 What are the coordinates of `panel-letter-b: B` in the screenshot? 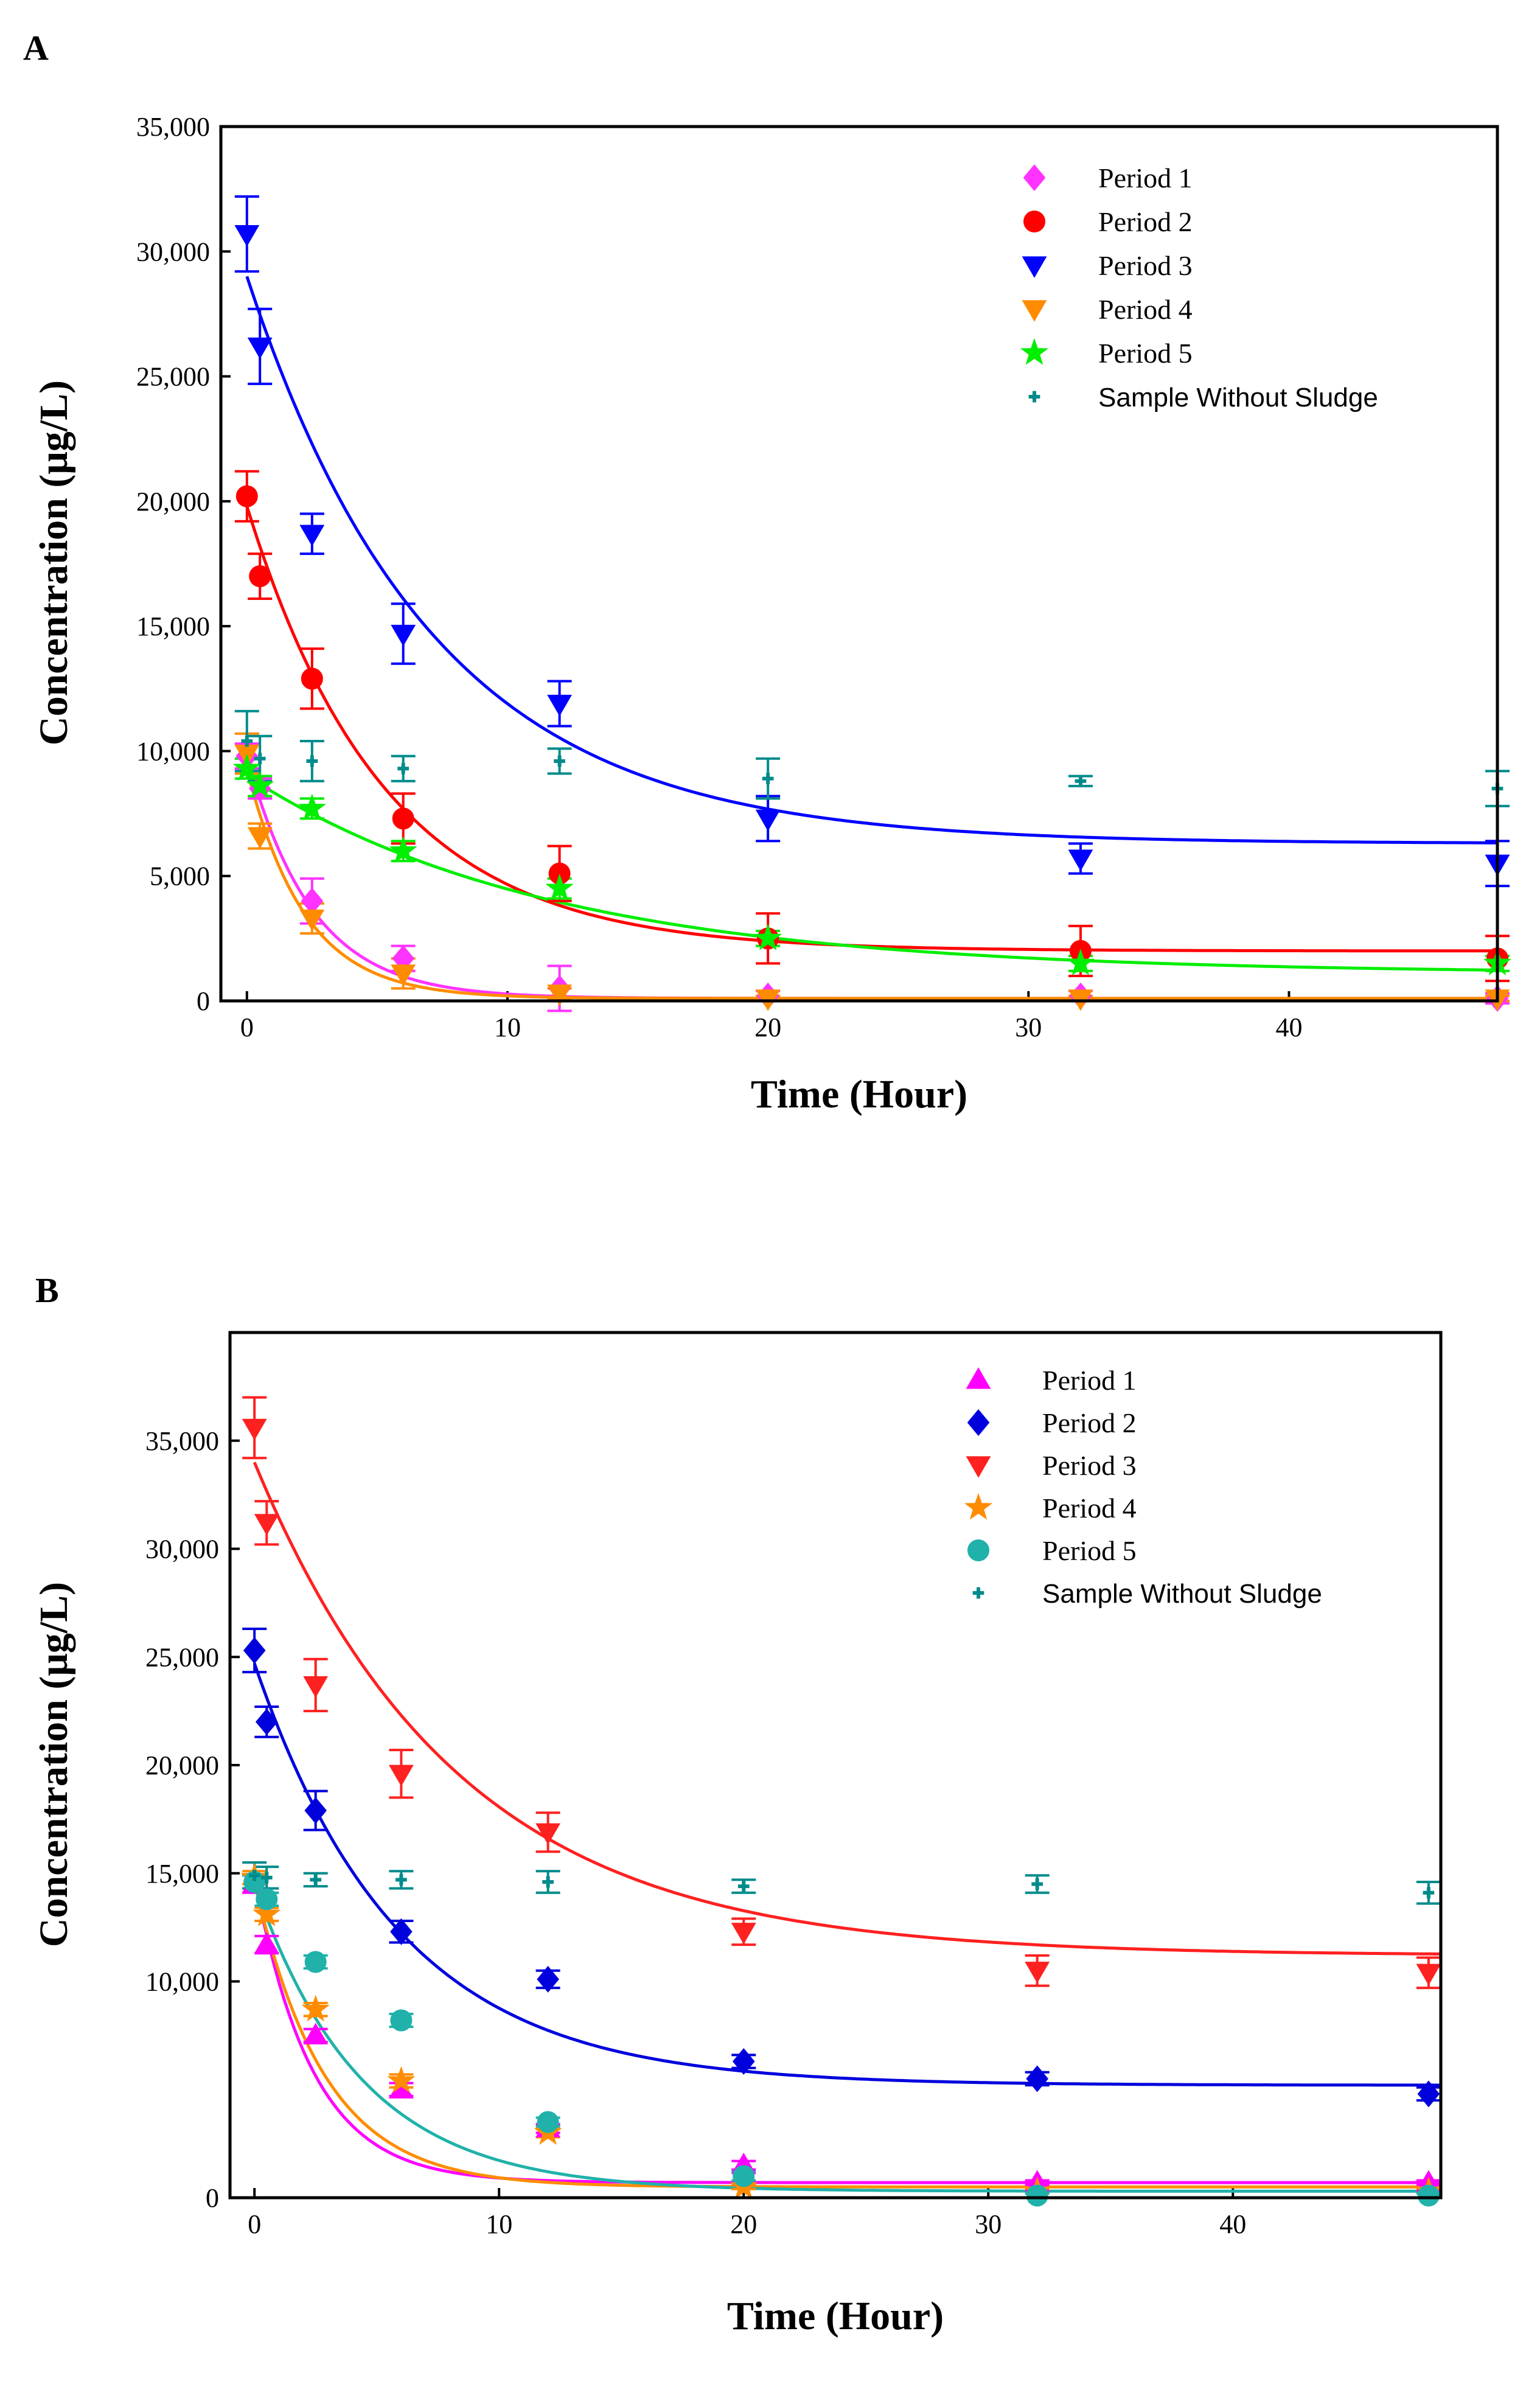 It's located at (47, 1290).